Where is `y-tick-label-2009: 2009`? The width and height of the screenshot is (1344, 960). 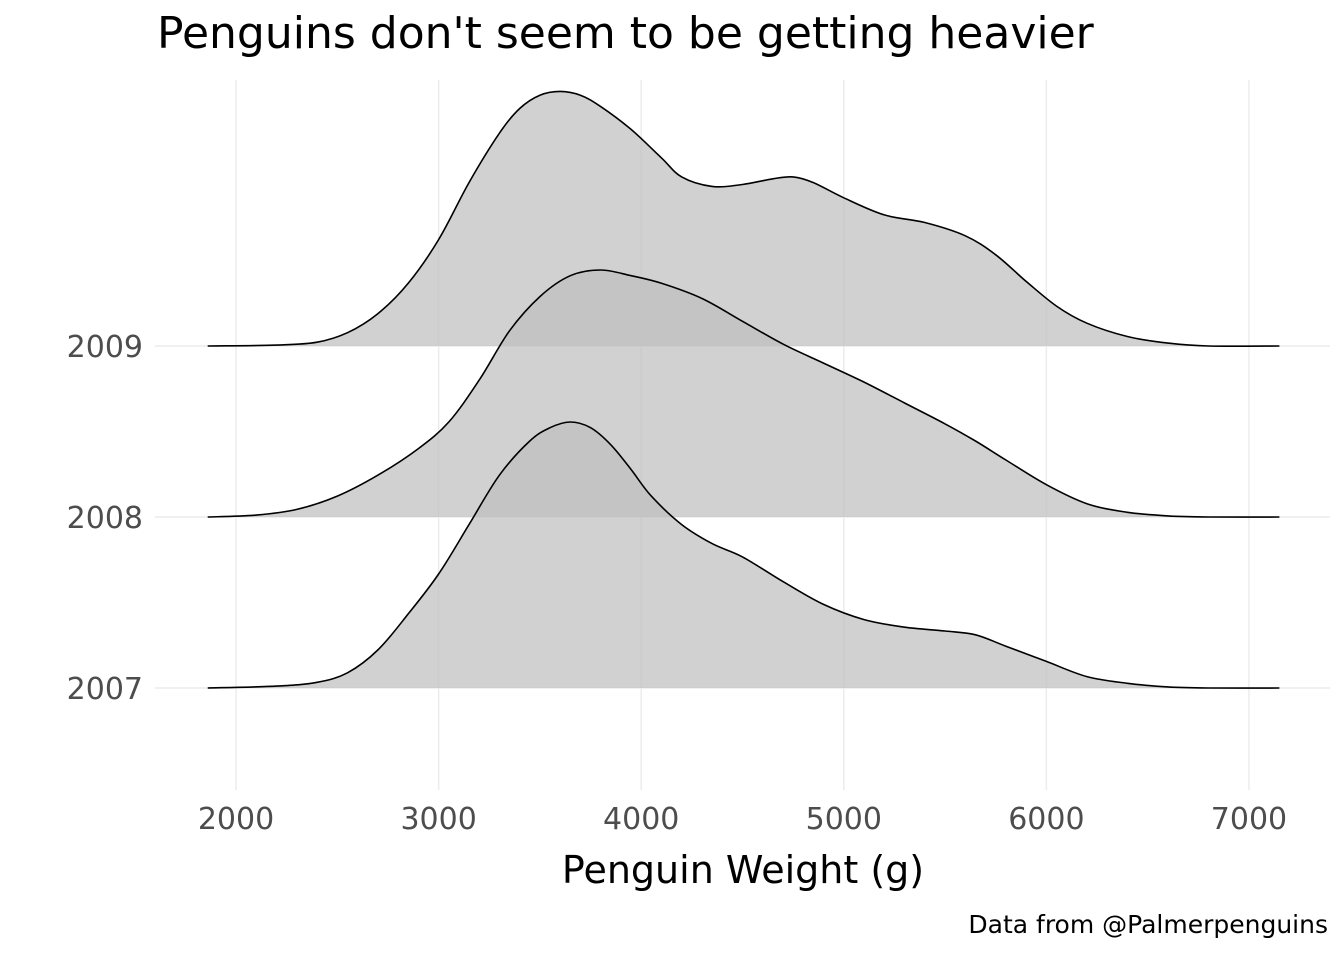 y-tick-label-2009: 2009 is located at coordinates (105, 347).